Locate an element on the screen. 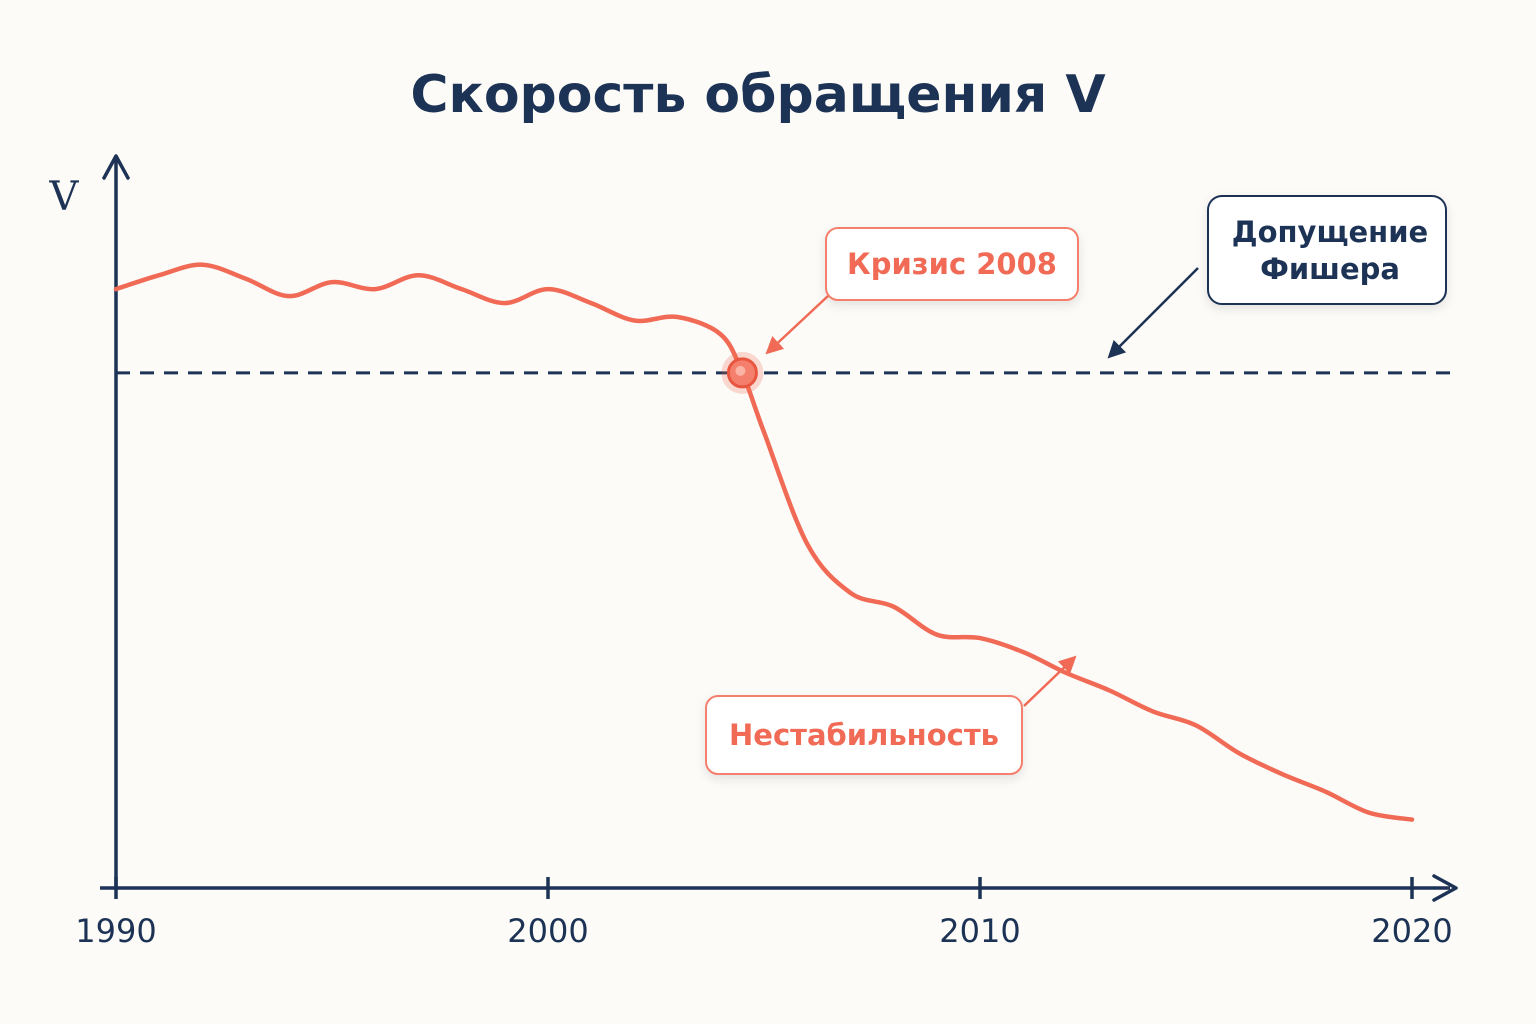 Image resolution: width=1536 pixels, height=1024 pixels. annotation-instability-label: Нестабильность is located at coordinates (864, 735).